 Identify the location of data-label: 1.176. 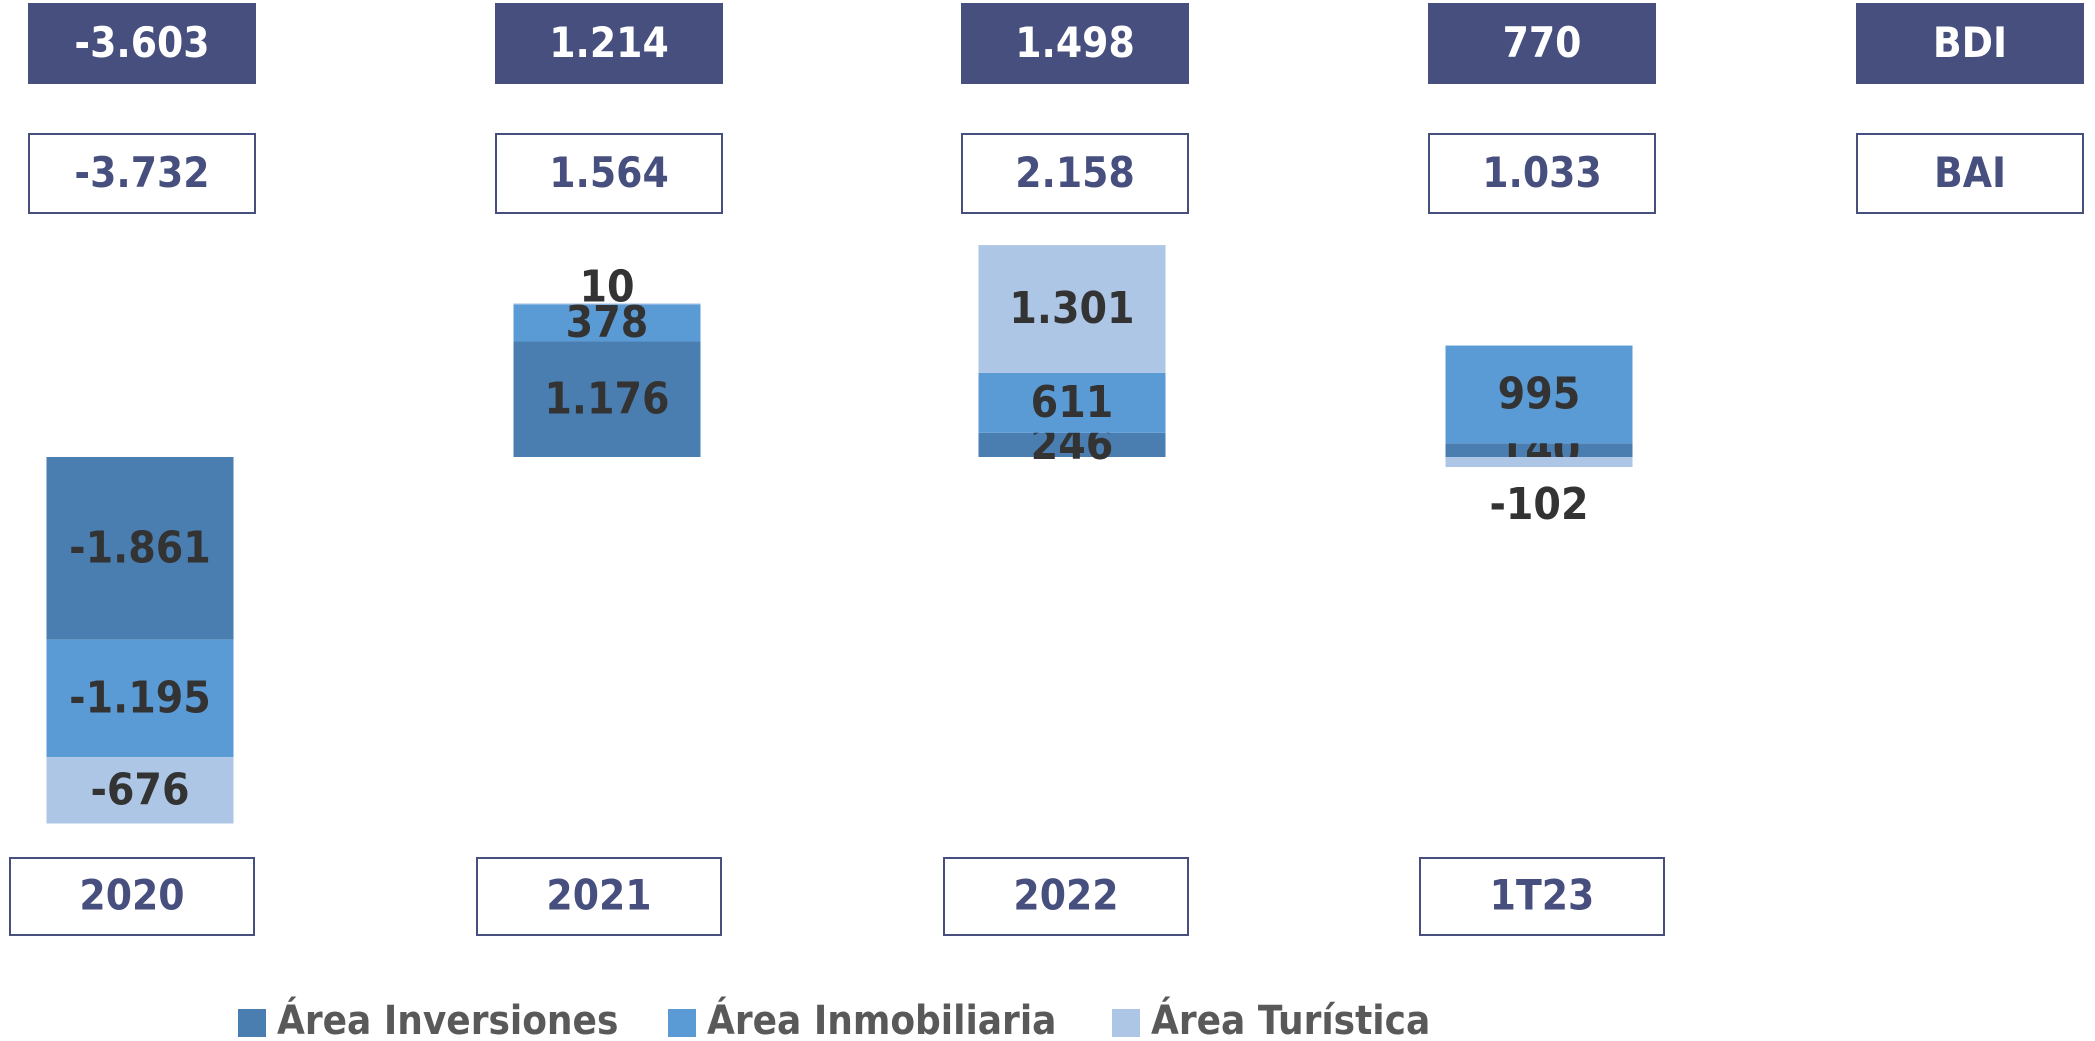
(606, 398).